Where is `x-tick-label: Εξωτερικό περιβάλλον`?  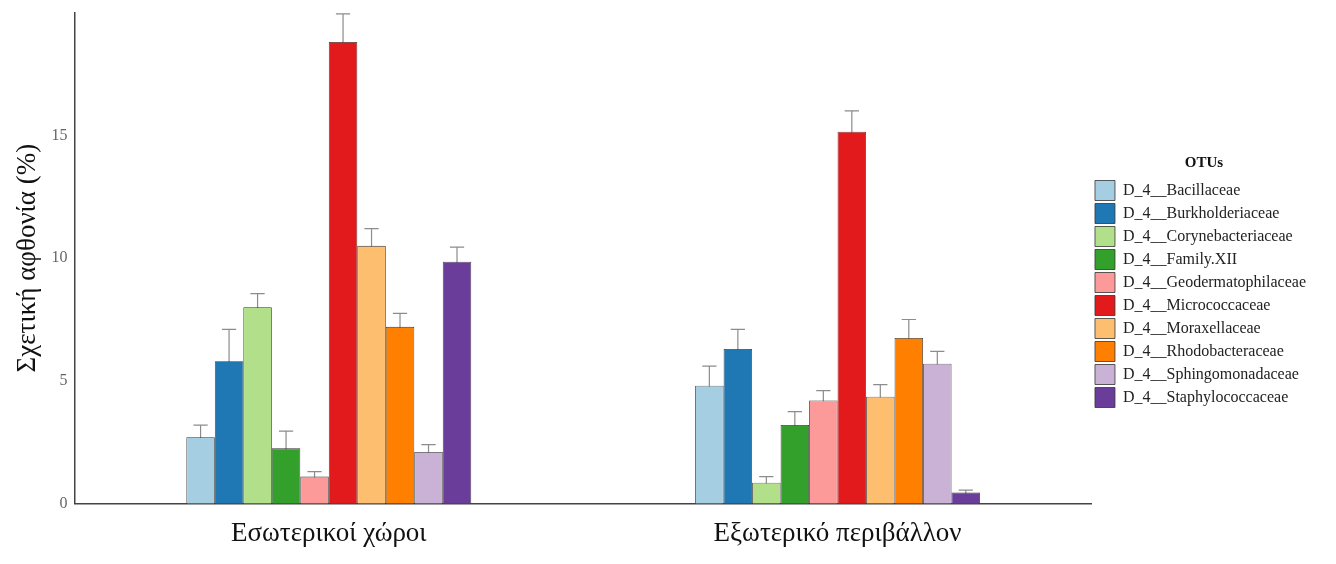
x-tick-label: Εξωτερικό περιβάλλον is located at coordinates (837, 531).